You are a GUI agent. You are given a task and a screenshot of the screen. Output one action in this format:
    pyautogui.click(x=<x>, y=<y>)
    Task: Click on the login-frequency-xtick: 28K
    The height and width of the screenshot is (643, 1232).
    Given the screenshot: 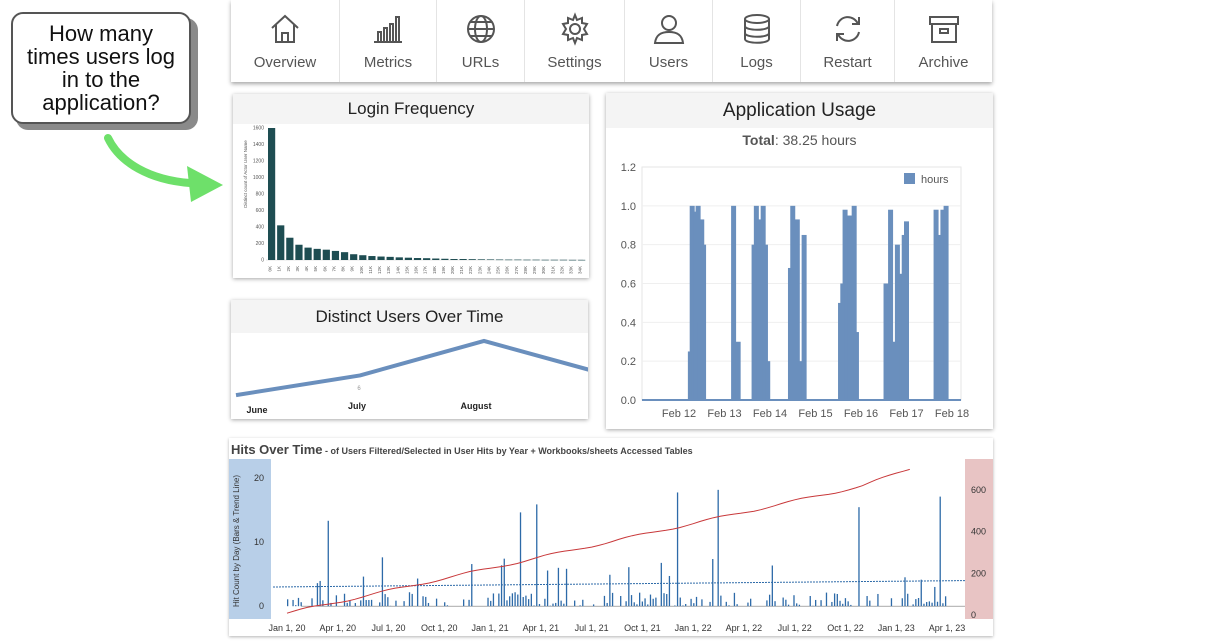 What is the action you would take?
    pyautogui.click(x=525, y=270)
    